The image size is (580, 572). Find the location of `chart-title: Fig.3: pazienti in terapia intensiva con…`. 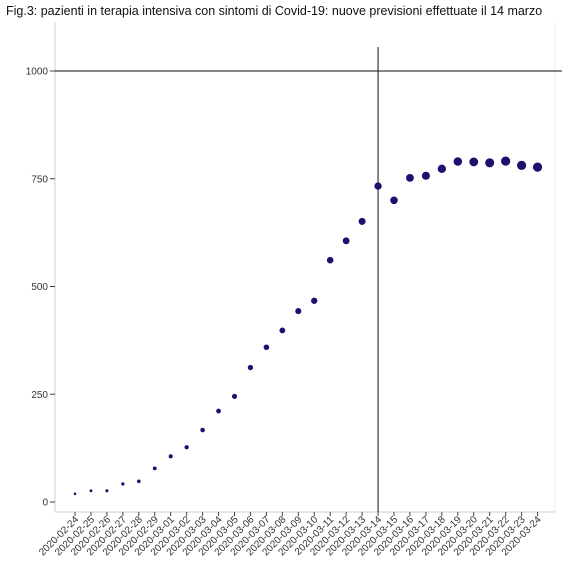

chart-title: Fig.3: pazienti in terapia intensiva con… is located at coordinates (274, 11).